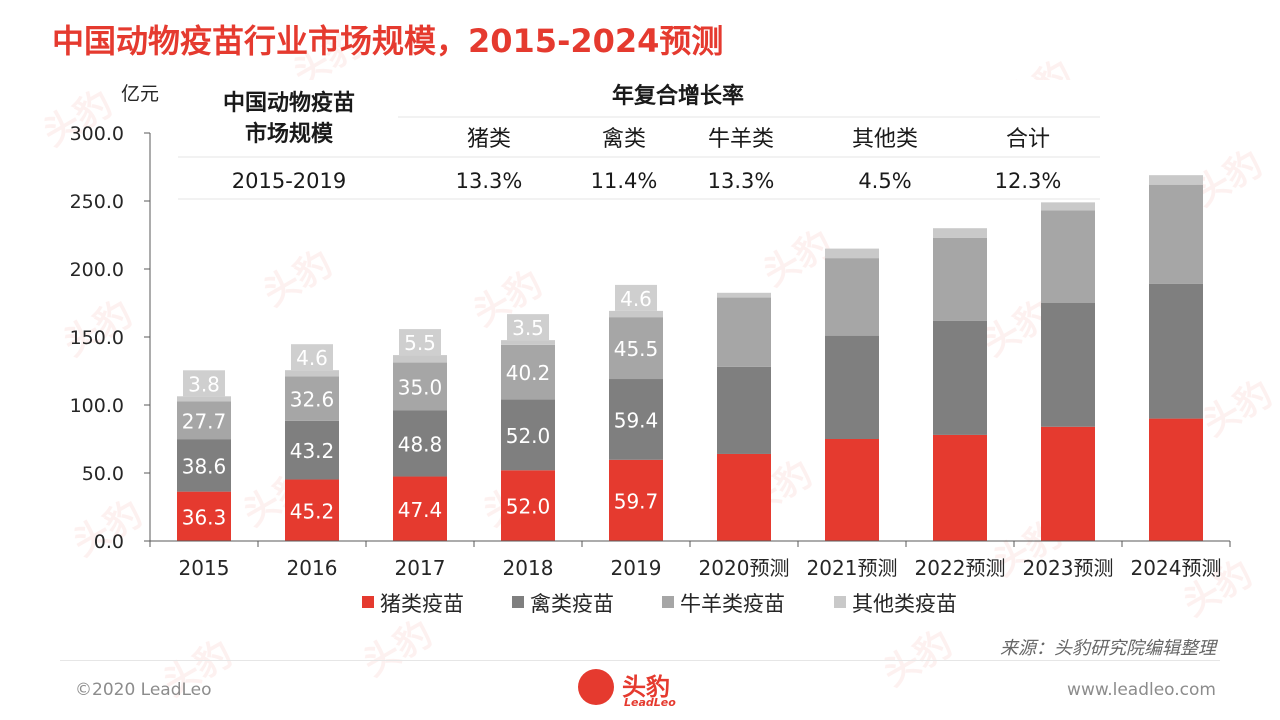 This screenshot has width=1280, height=720. I want to click on x-tick-label: 2017, so click(420, 568).